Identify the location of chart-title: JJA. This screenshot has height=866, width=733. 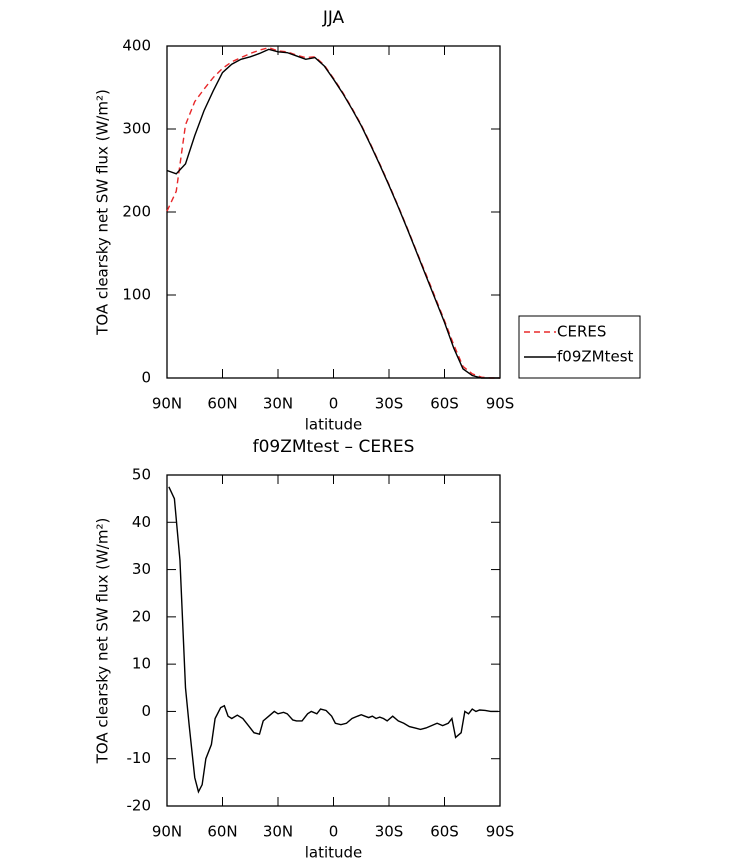
(333, 18).